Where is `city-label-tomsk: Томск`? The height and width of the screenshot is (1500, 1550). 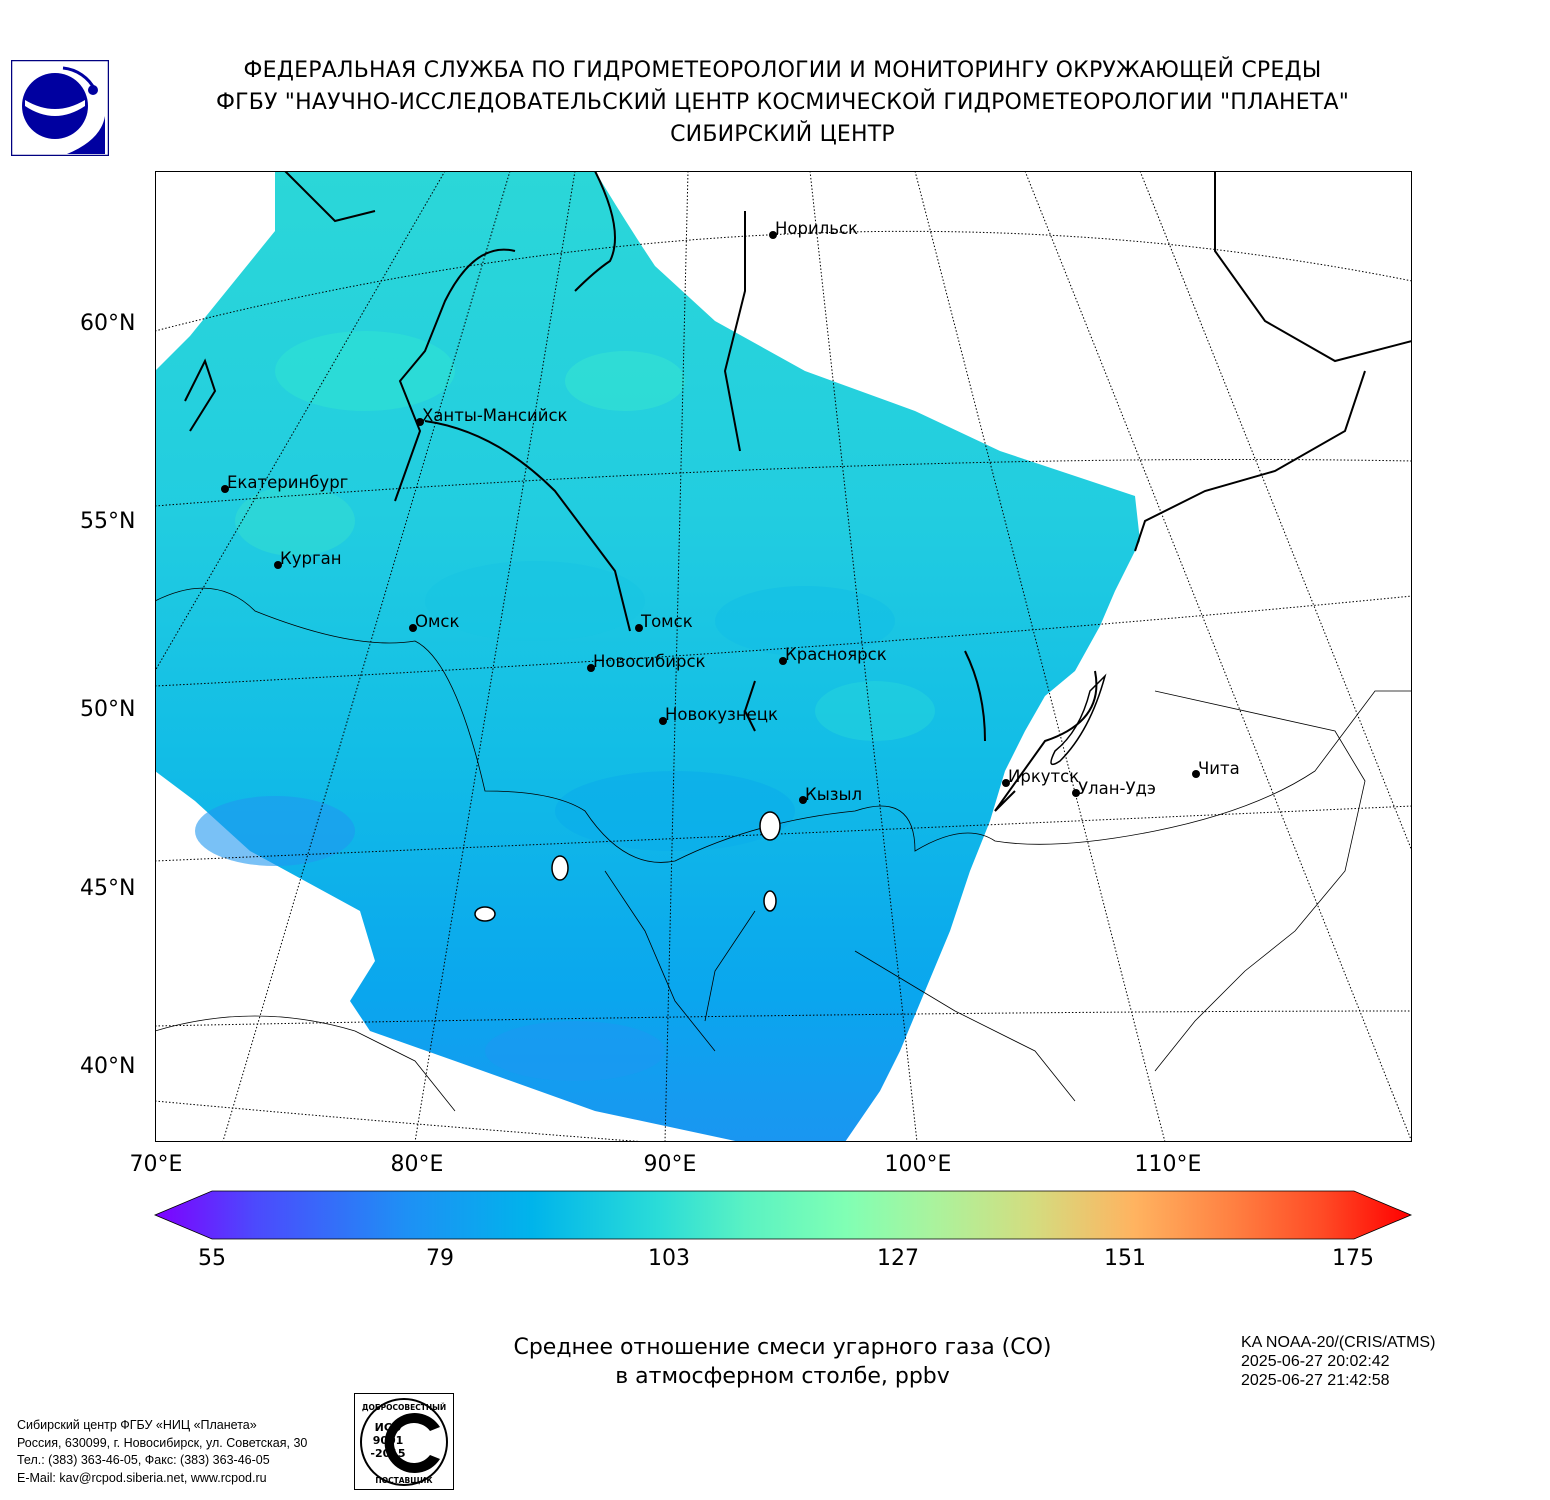
city-label-tomsk: Томск is located at coordinates (666, 621).